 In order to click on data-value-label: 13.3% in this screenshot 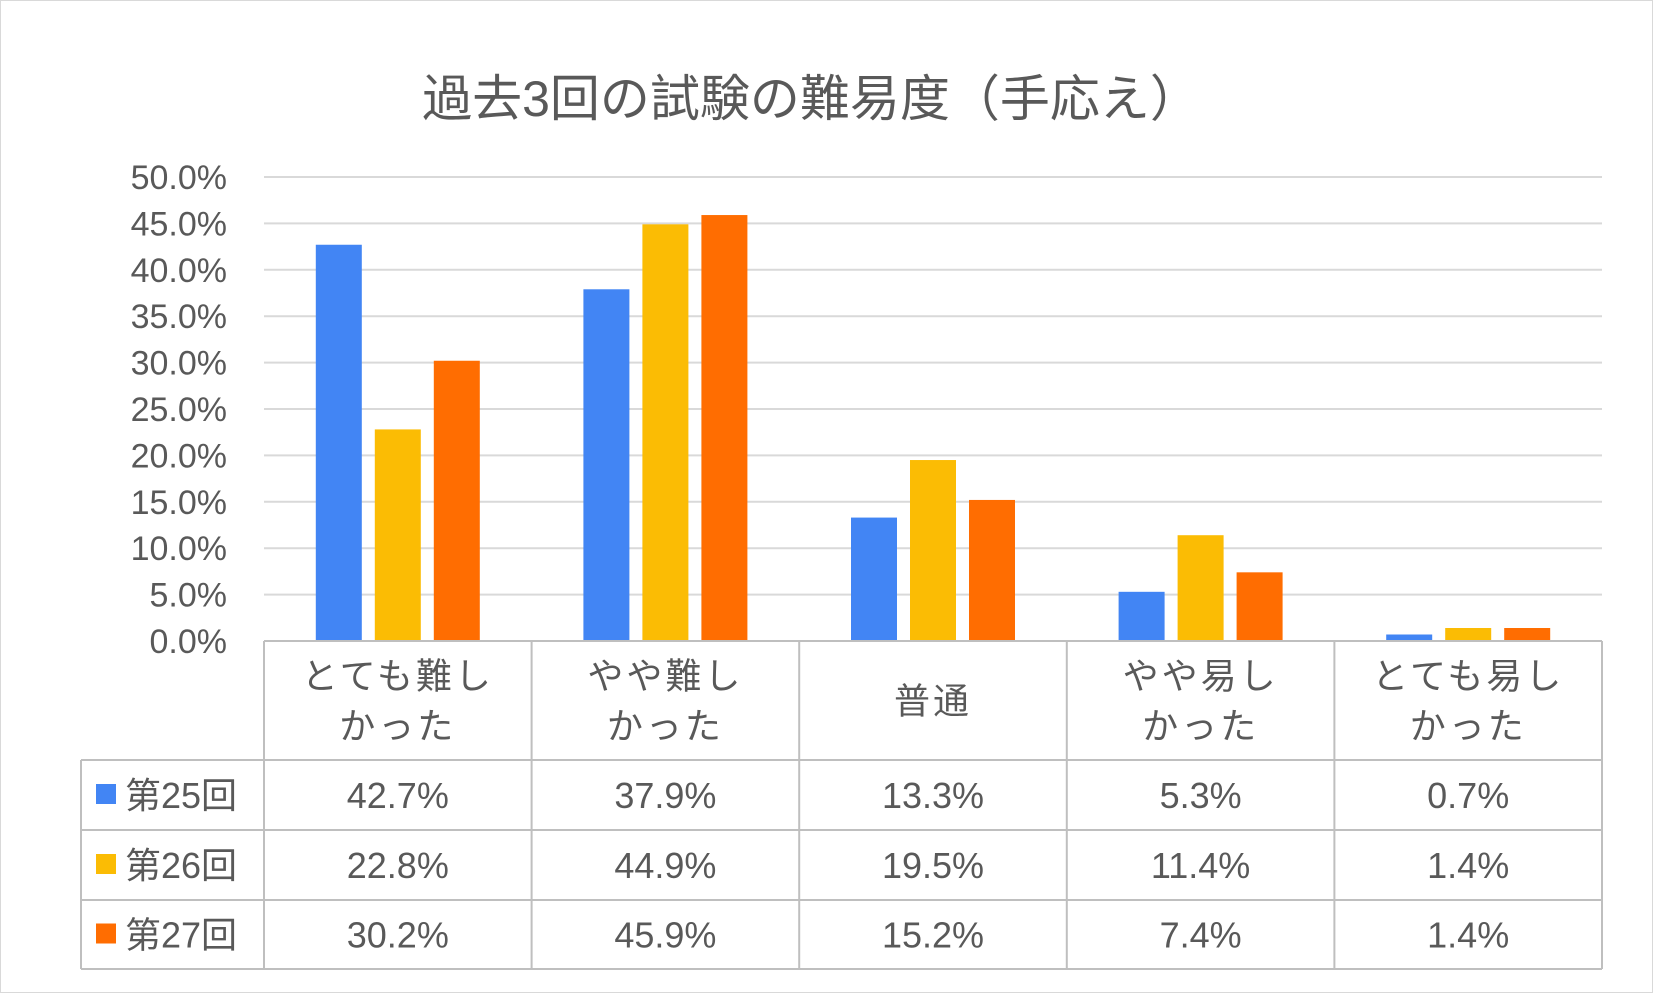, I will do `click(933, 795)`.